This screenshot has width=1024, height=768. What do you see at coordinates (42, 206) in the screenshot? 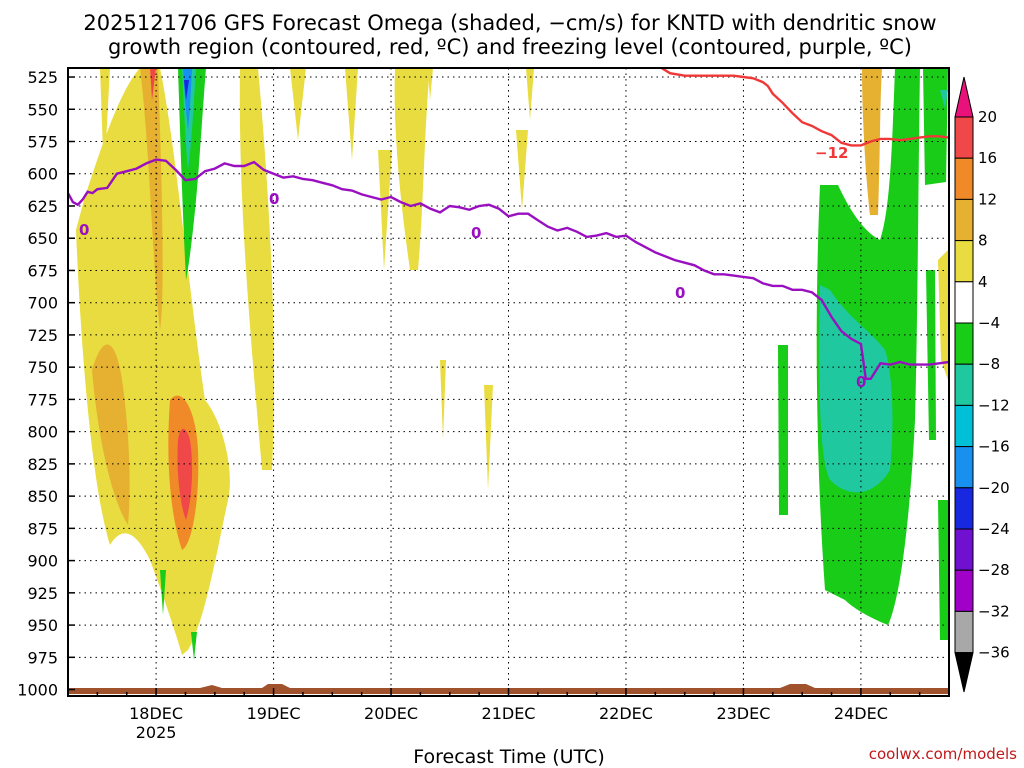
I see `y-tick-label: 625` at bounding box center [42, 206].